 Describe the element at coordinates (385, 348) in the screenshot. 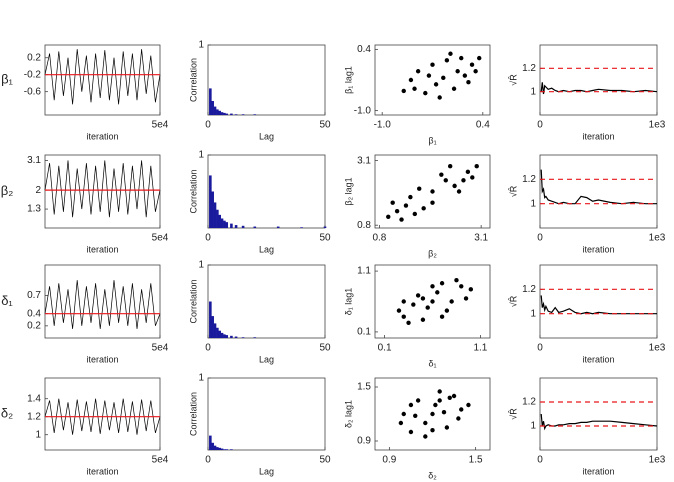

I see `x-tick-label: 0.1` at that location.